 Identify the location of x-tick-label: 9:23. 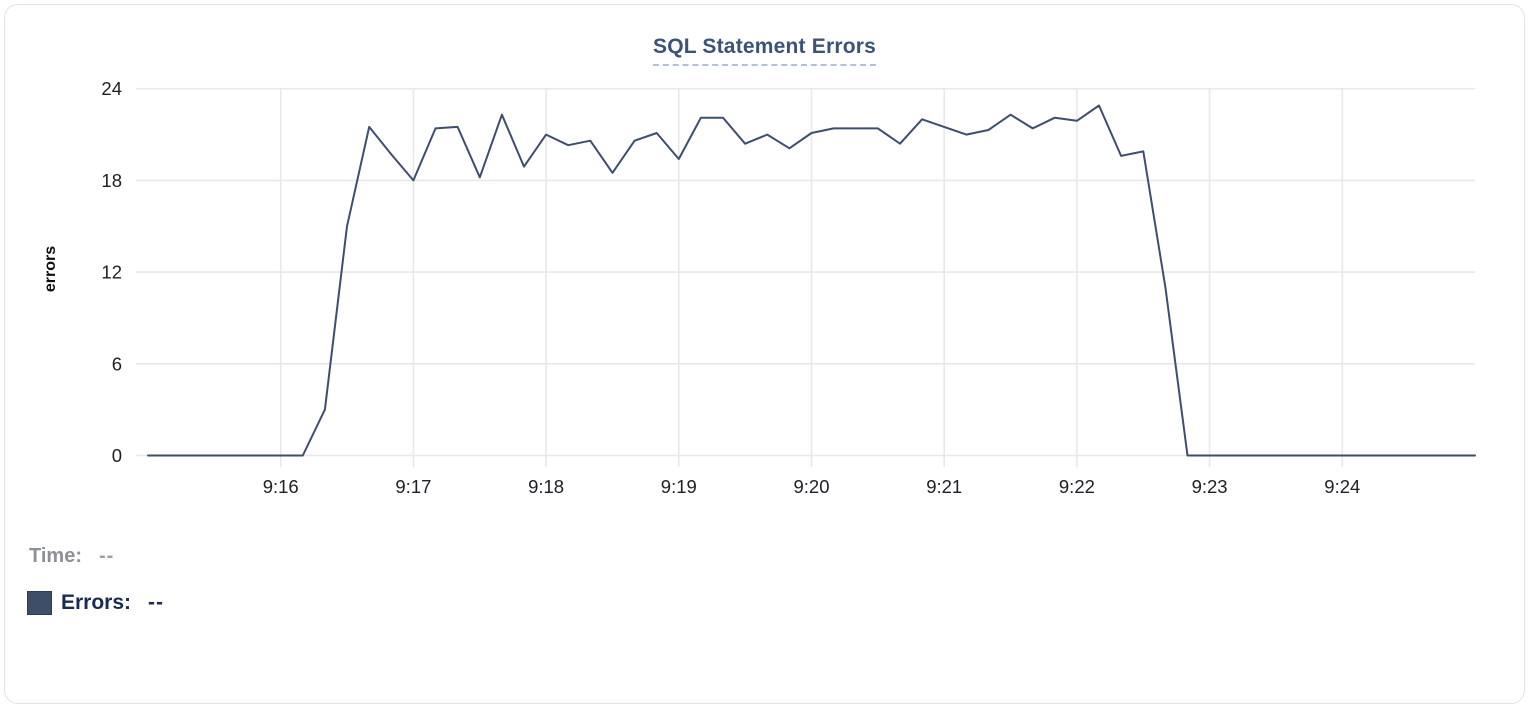
(1210, 486).